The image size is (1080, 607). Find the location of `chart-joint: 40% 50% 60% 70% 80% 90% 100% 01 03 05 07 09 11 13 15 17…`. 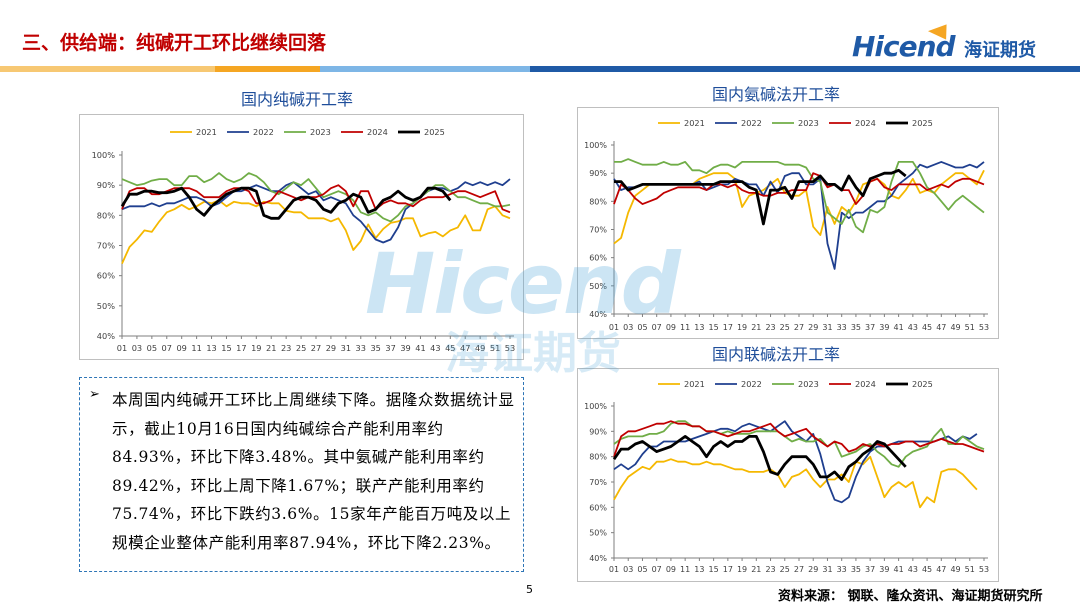

chart-joint: 40% 50% 60% 70% 80% 90% 100% 01 03 05 07 09 11 13 15 17… is located at coordinates (786, 476).